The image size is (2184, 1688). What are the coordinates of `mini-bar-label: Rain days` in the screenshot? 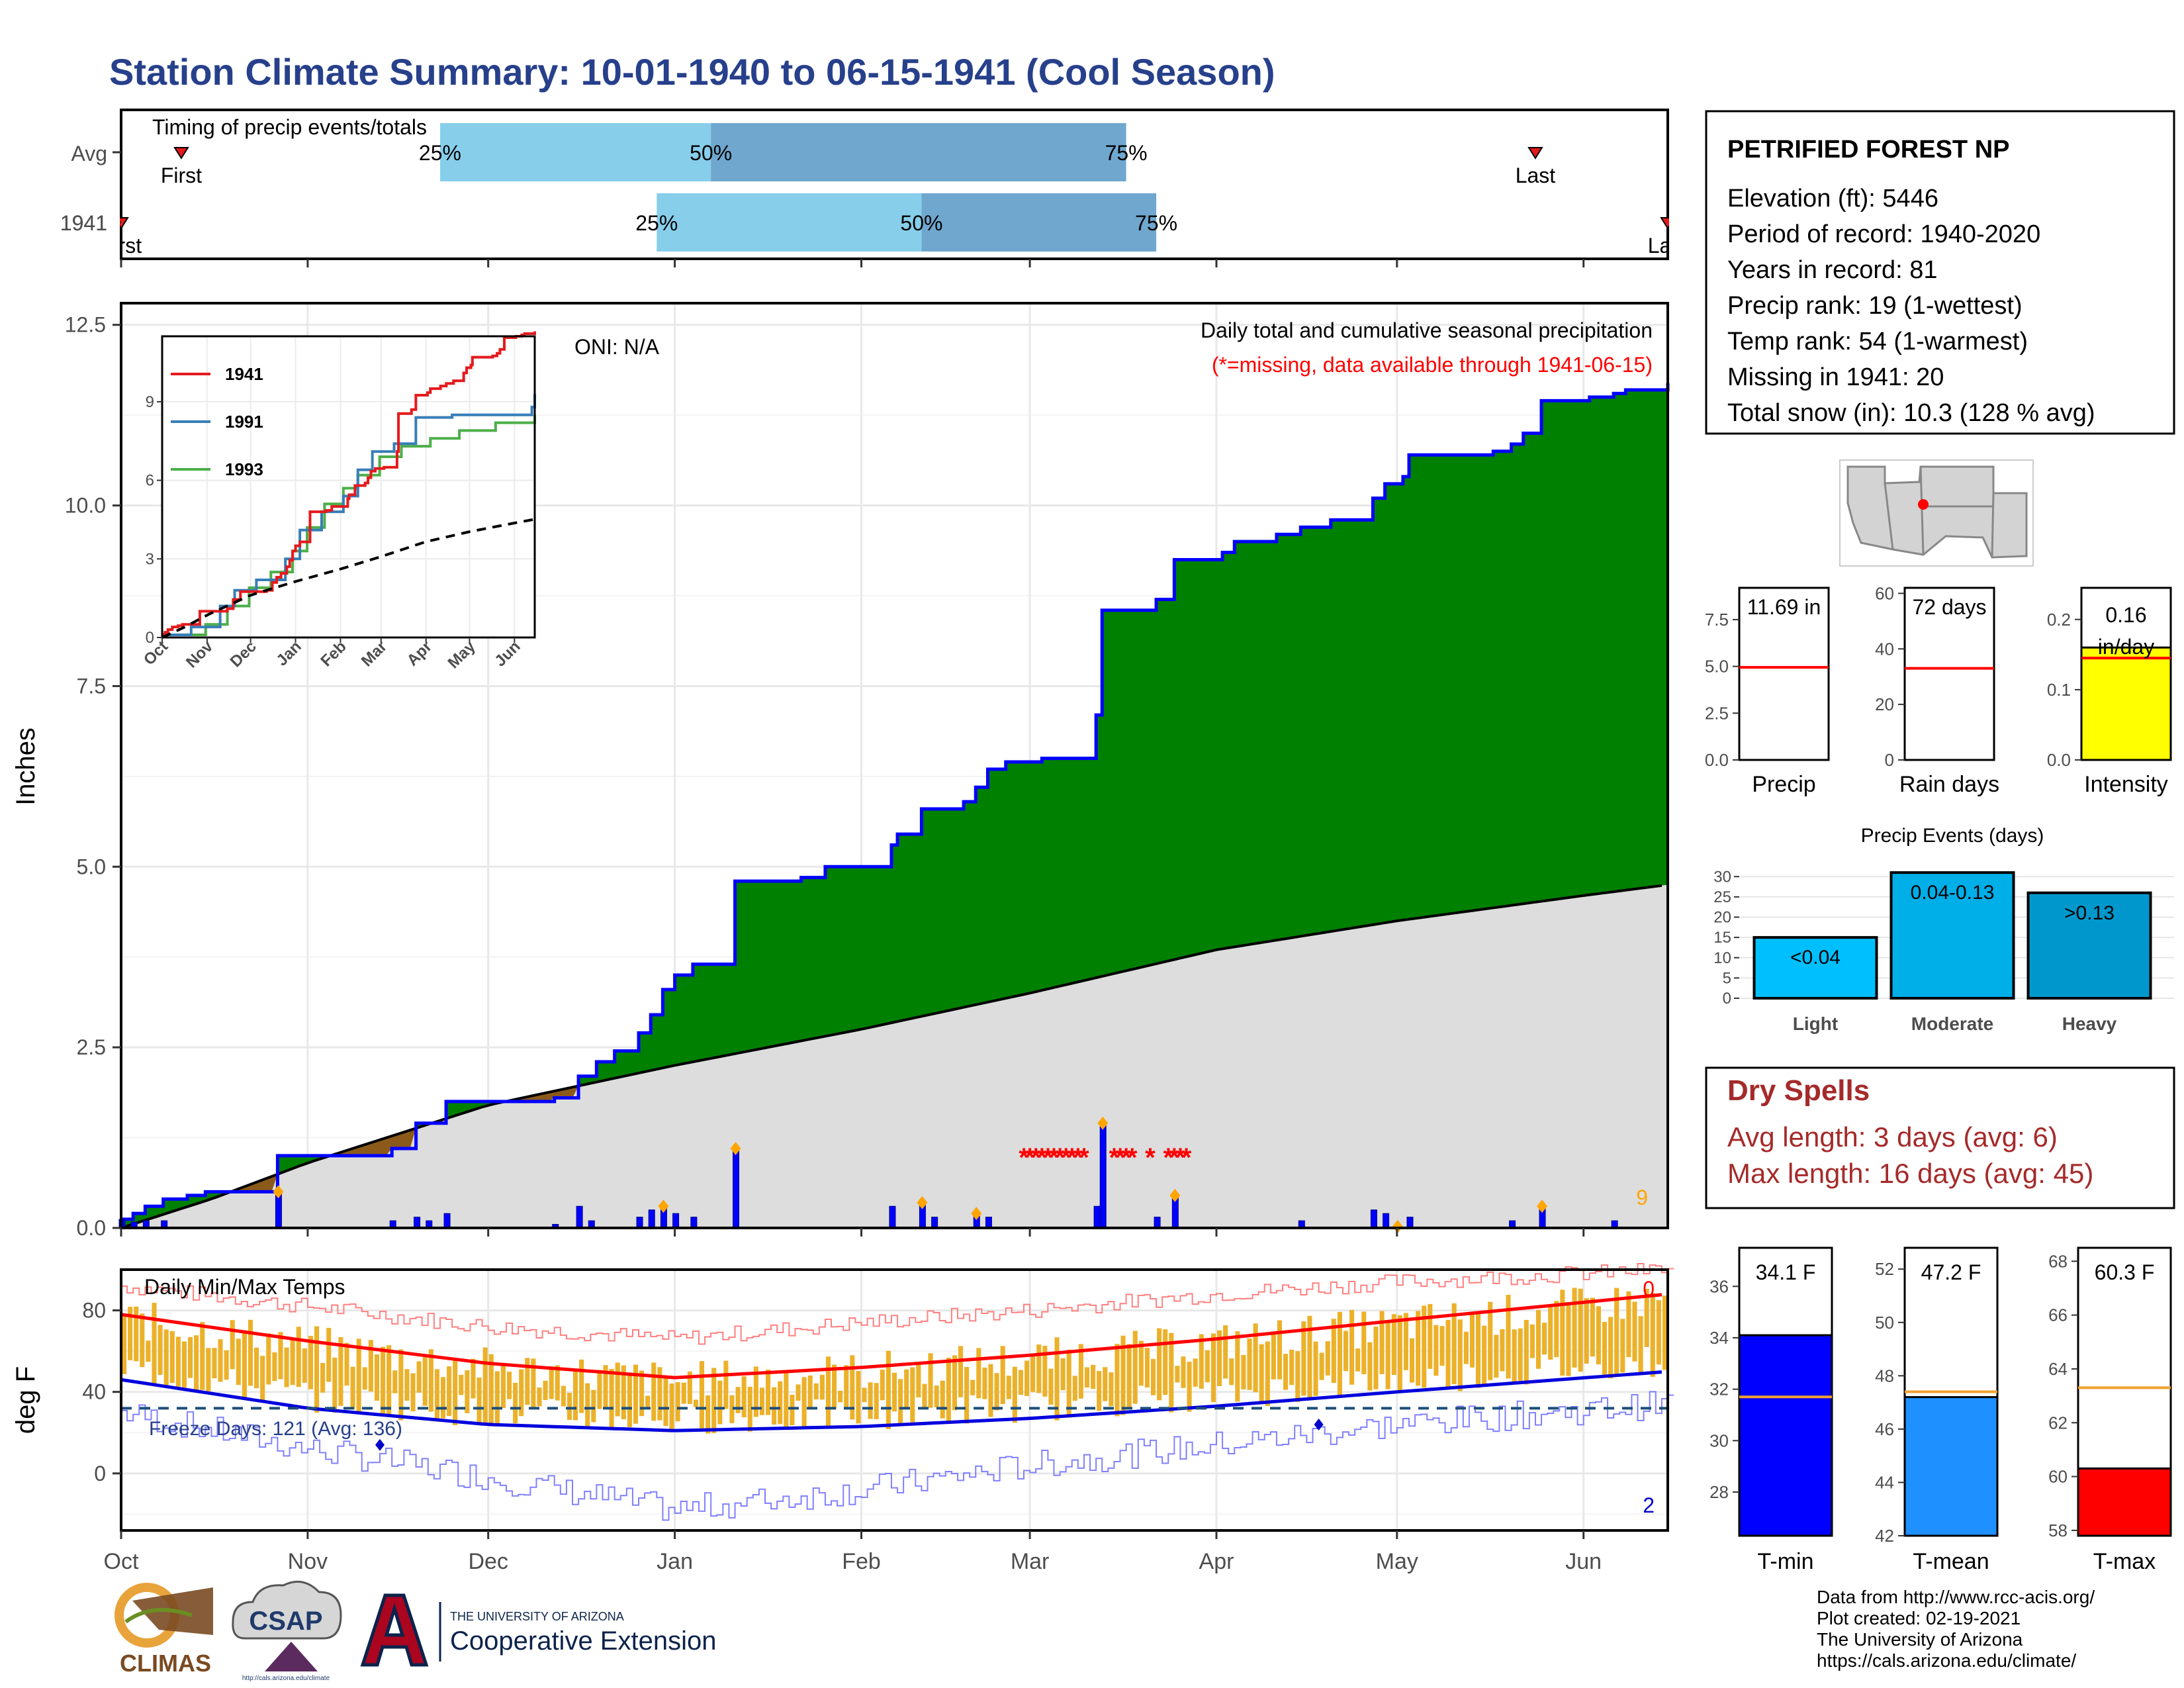 It's located at (1949, 784).